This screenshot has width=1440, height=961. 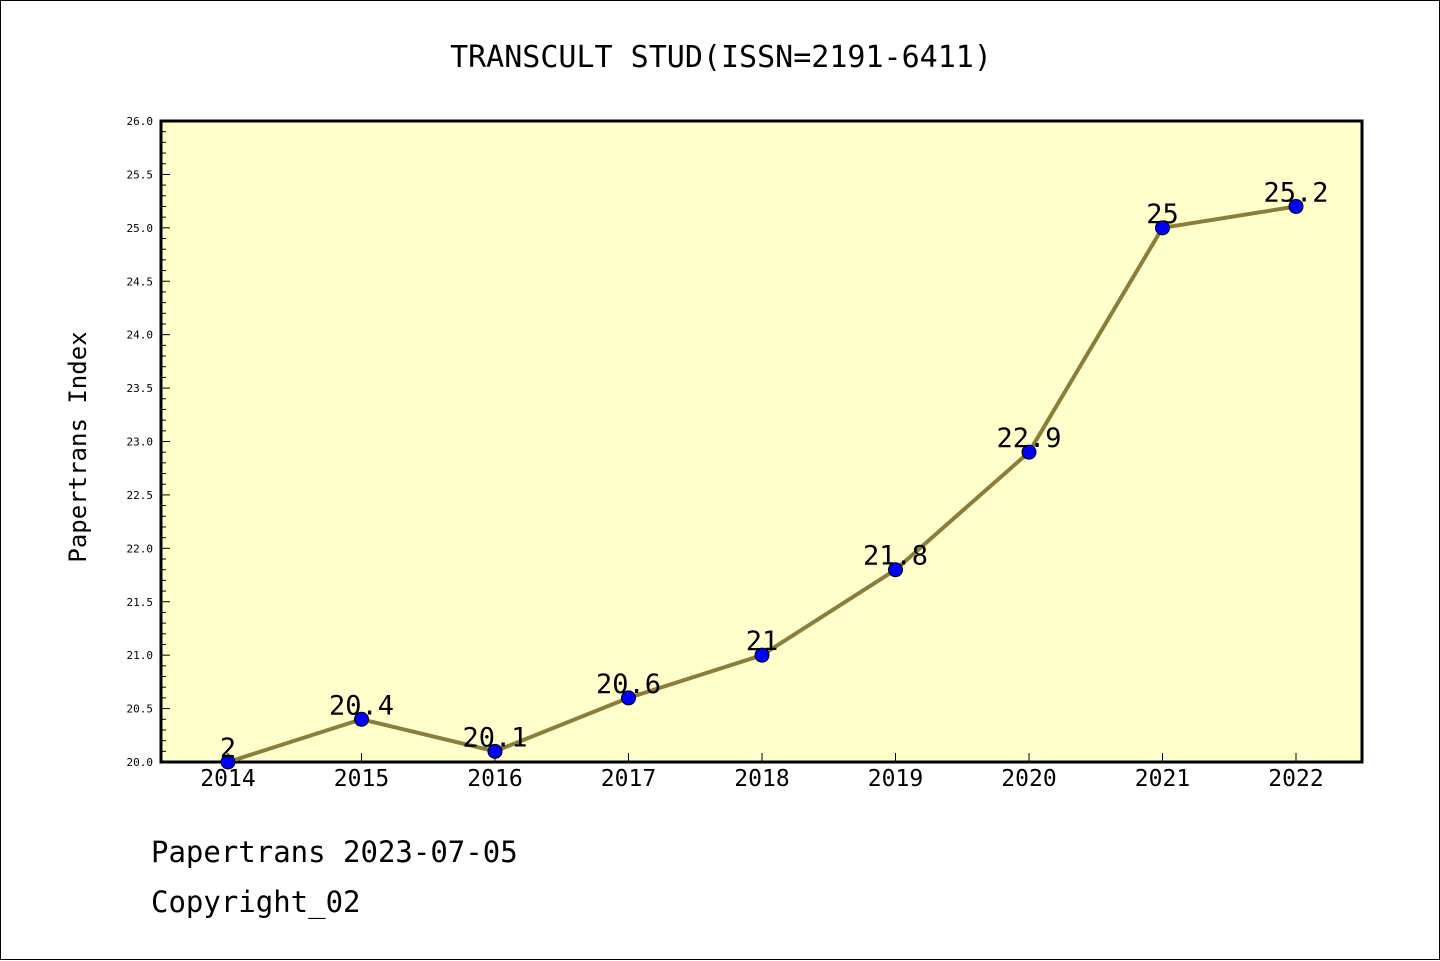 What do you see at coordinates (140, 762) in the screenshot?
I see `y-tick-label: 20.0` at bounding box center [140, 762].